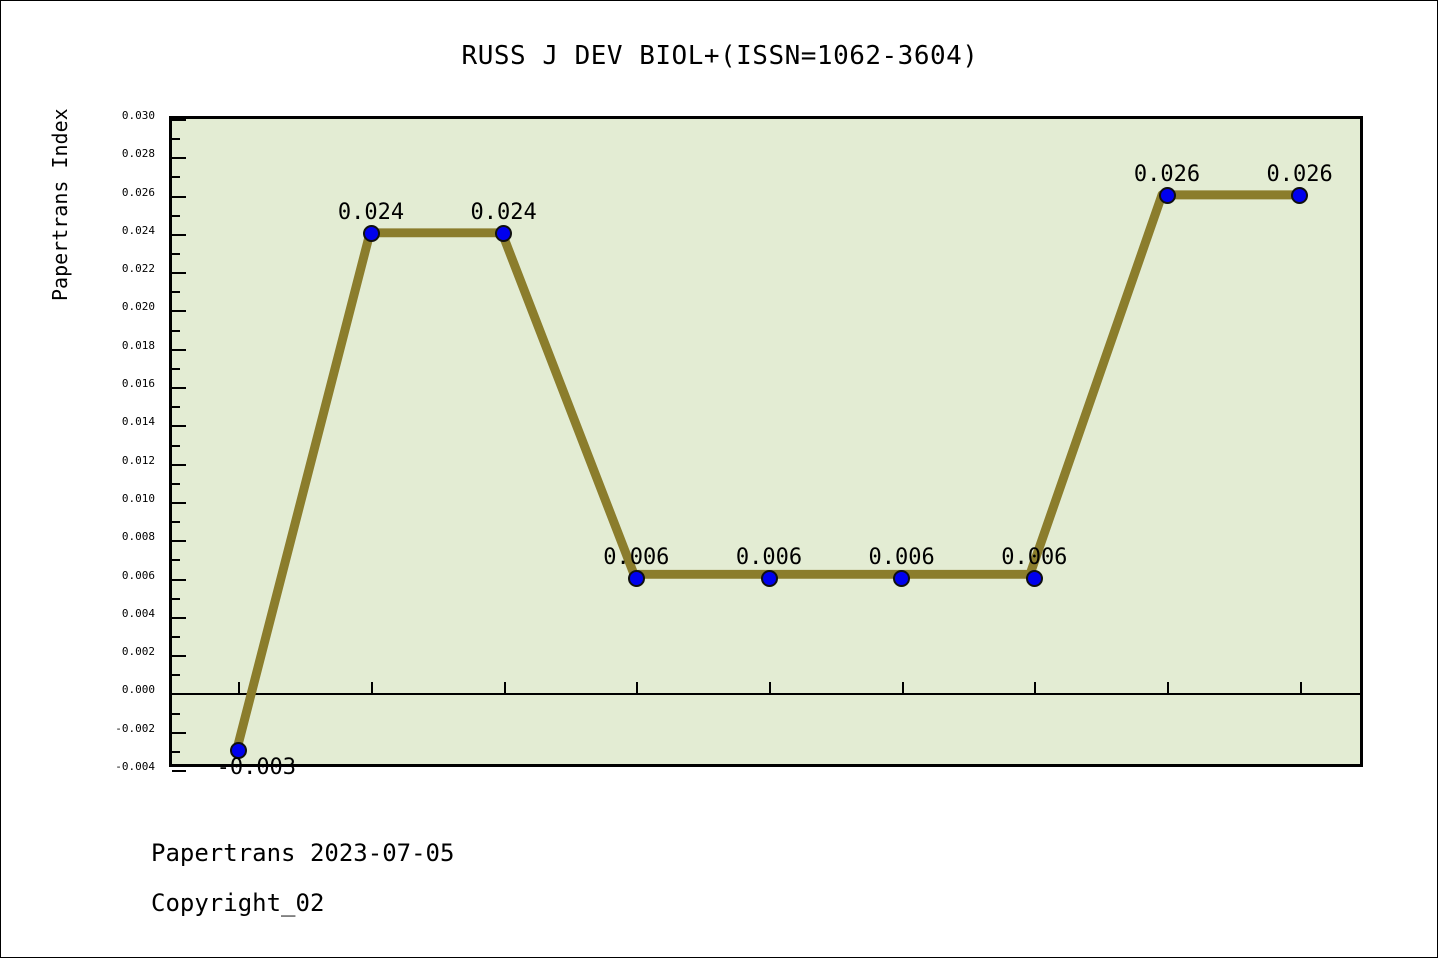  I want to click on y-tick-label: 0.018, so click(138, 345).